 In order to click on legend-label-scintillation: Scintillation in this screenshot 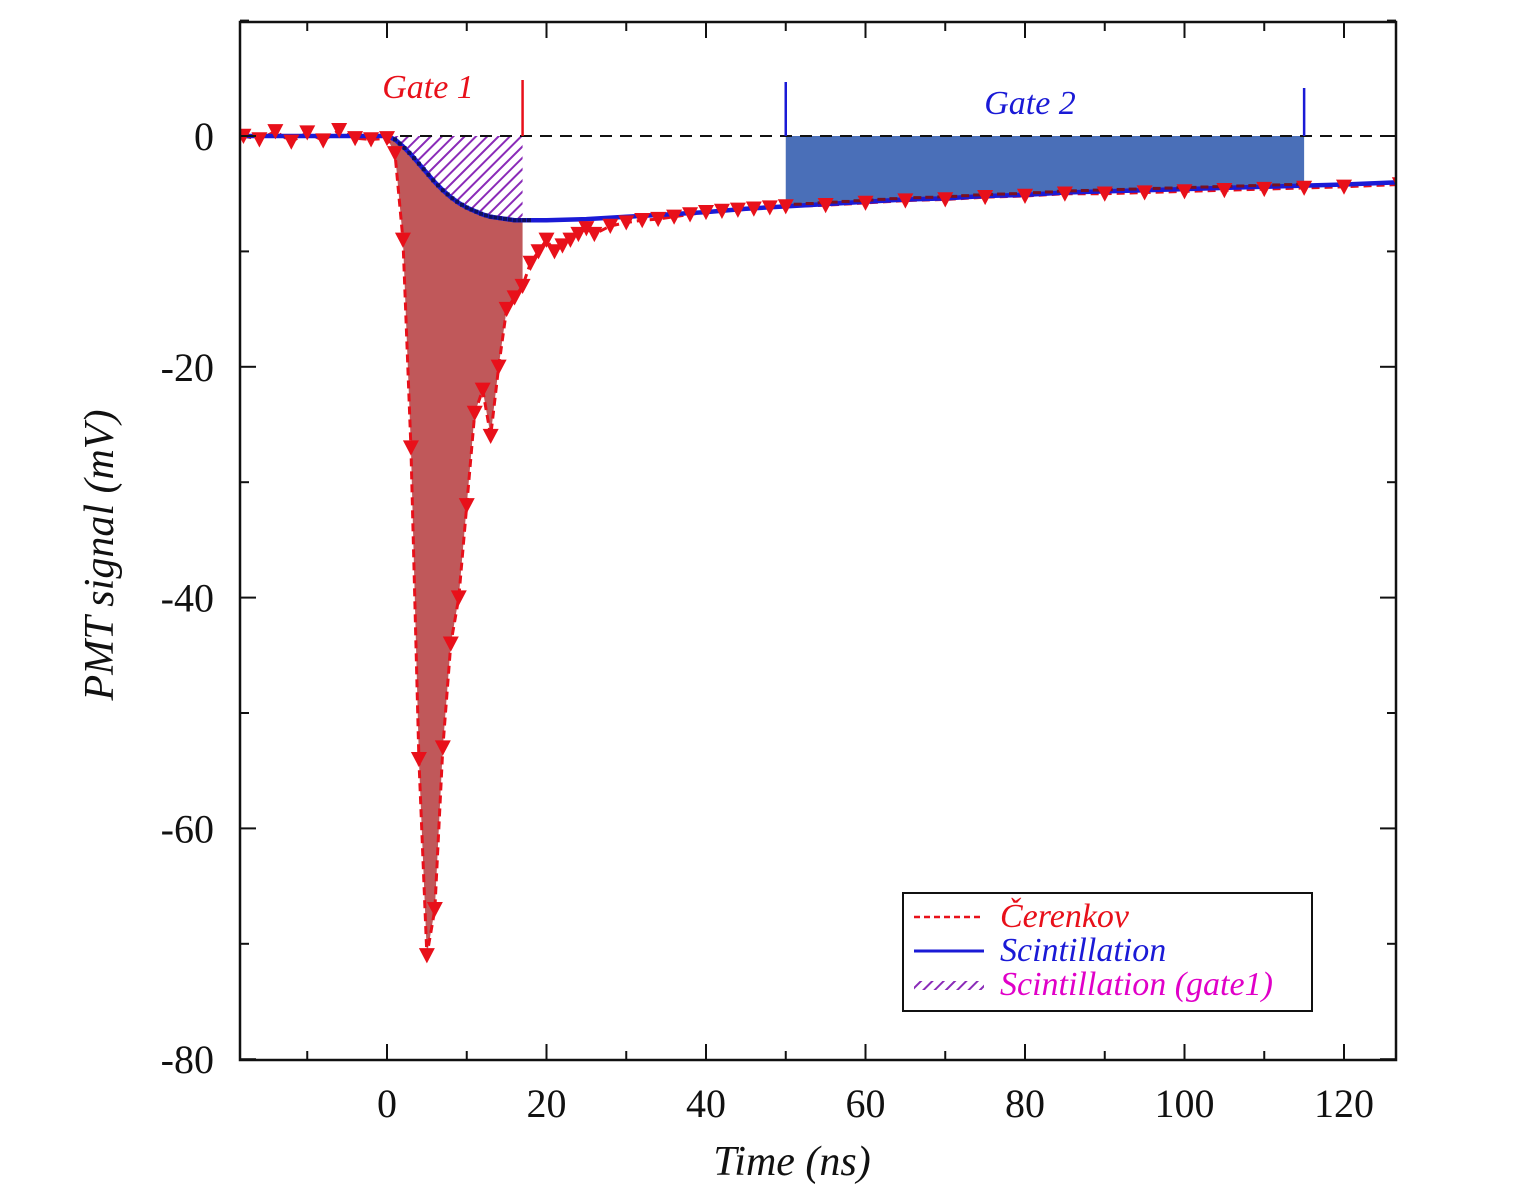, I will do `click(1083, 950)`.